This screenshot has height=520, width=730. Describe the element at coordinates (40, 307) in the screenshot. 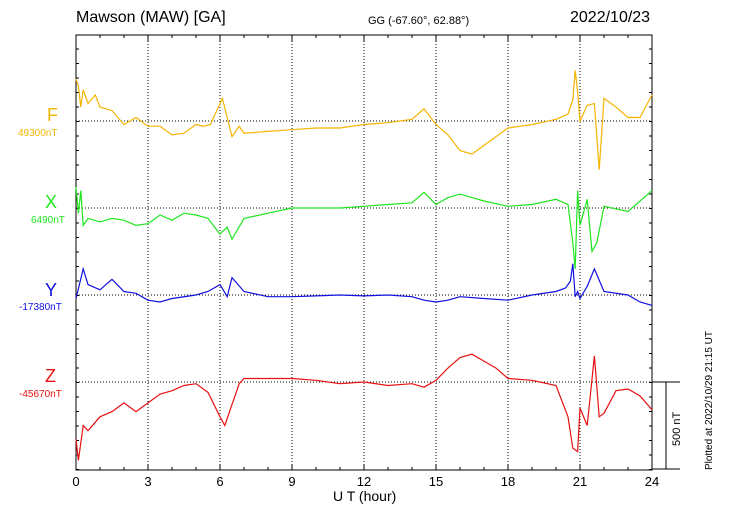

I see `baseline-label-y: -17380nT` at that location.